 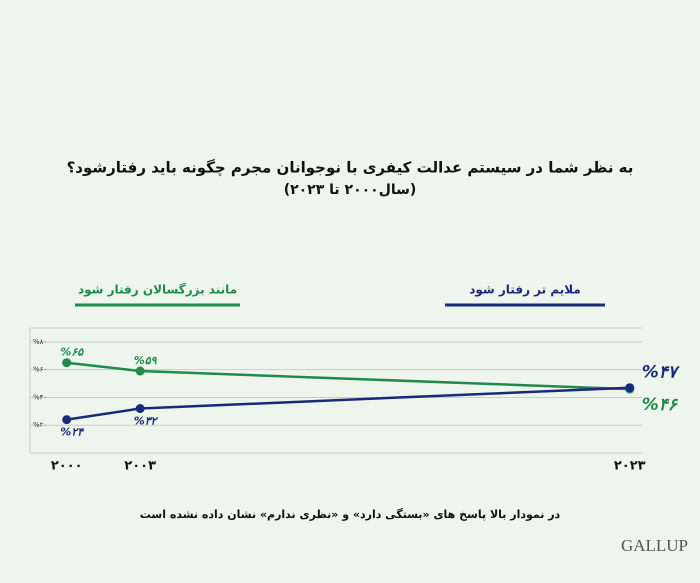 What do you see at coordinates (40, 397) in the screenshot?
I see `y-tick-label: %۴۰` at bounding box center [40, 397].